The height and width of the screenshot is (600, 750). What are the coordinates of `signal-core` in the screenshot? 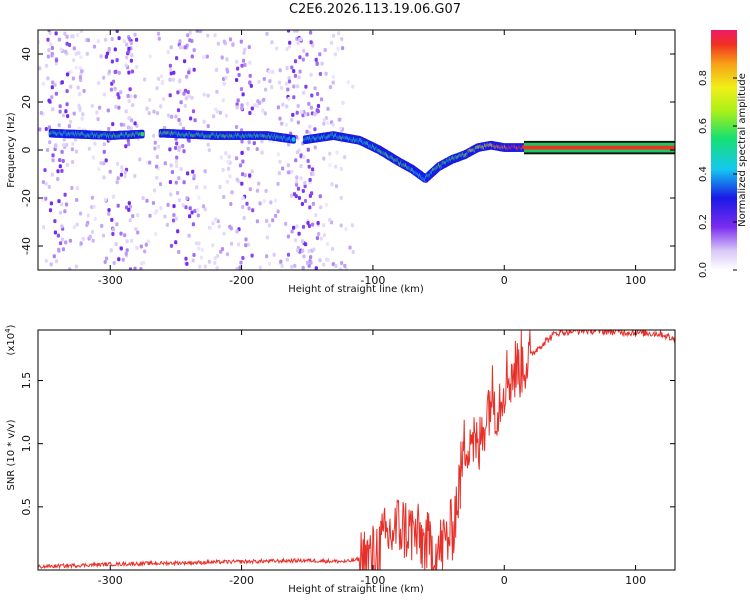 It's located at (142, 134).